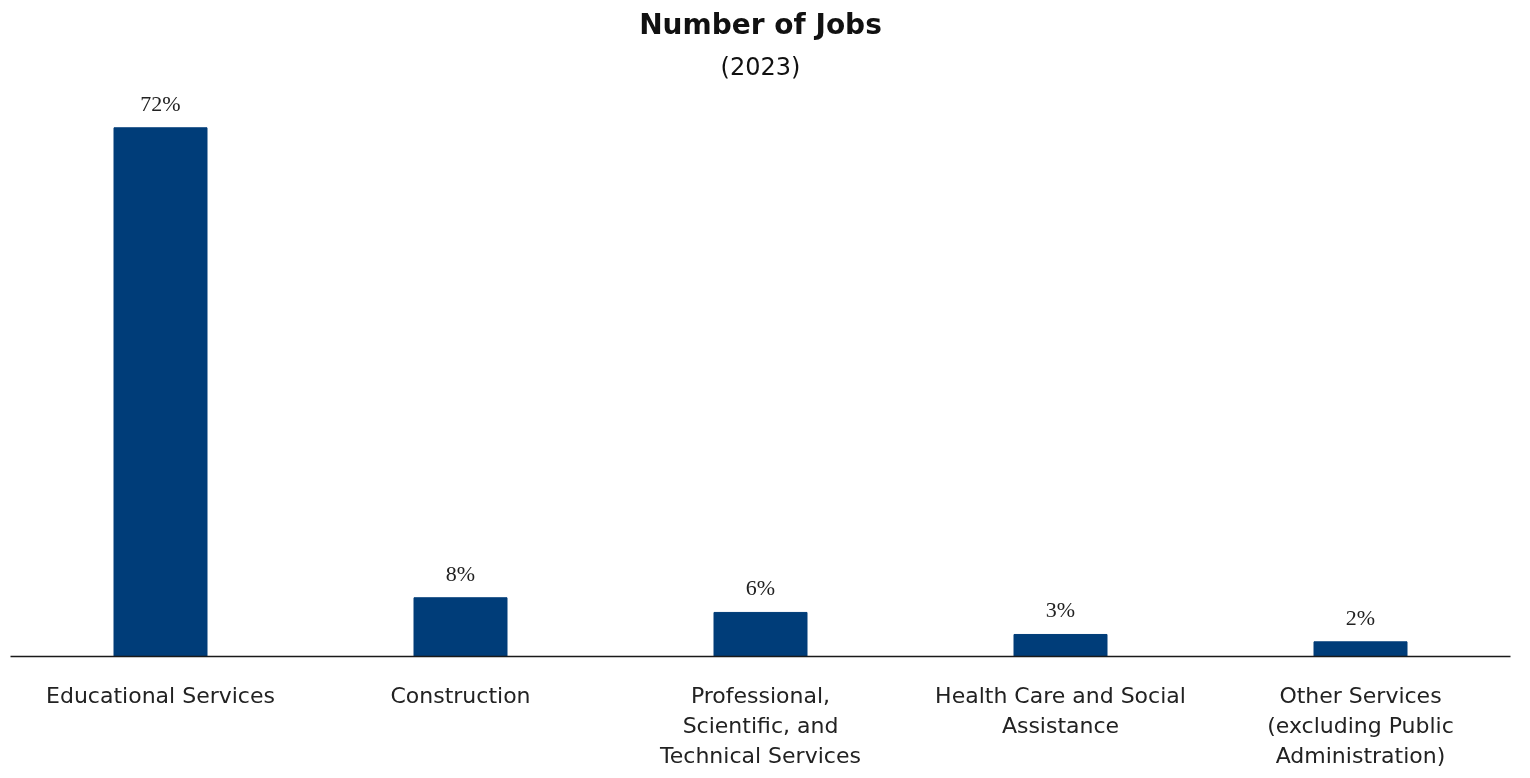 The image size is (1530, 778). I want to click on x-tick-label: Other Services (excluding Public Administration), so click(1360, 725).